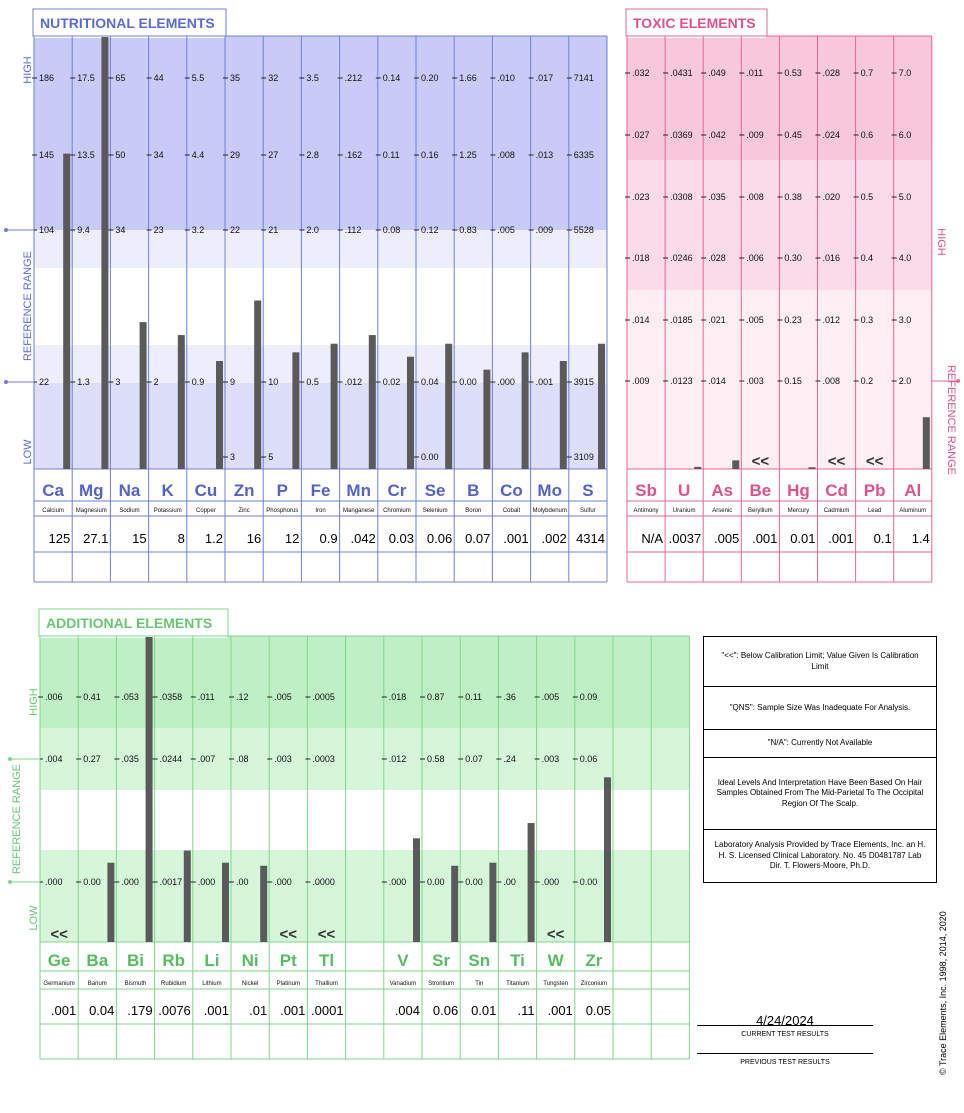 The image size is (964, 1113). What do you see at coordinates (181, 538) in the screenshot?
I see `nutritional-result-value: 8` at bounding box center [181, 538].